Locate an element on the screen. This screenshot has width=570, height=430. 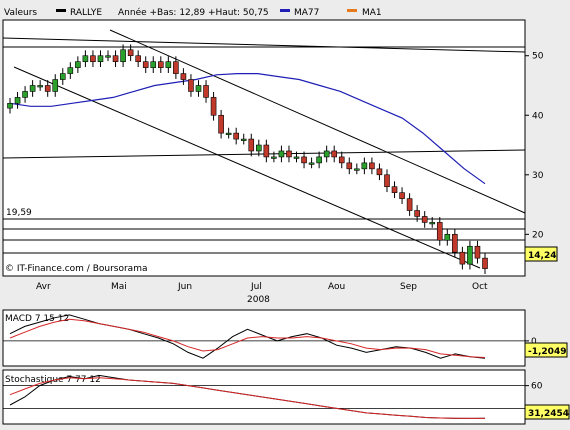
macd-lines is located at coordinates (247, 336).